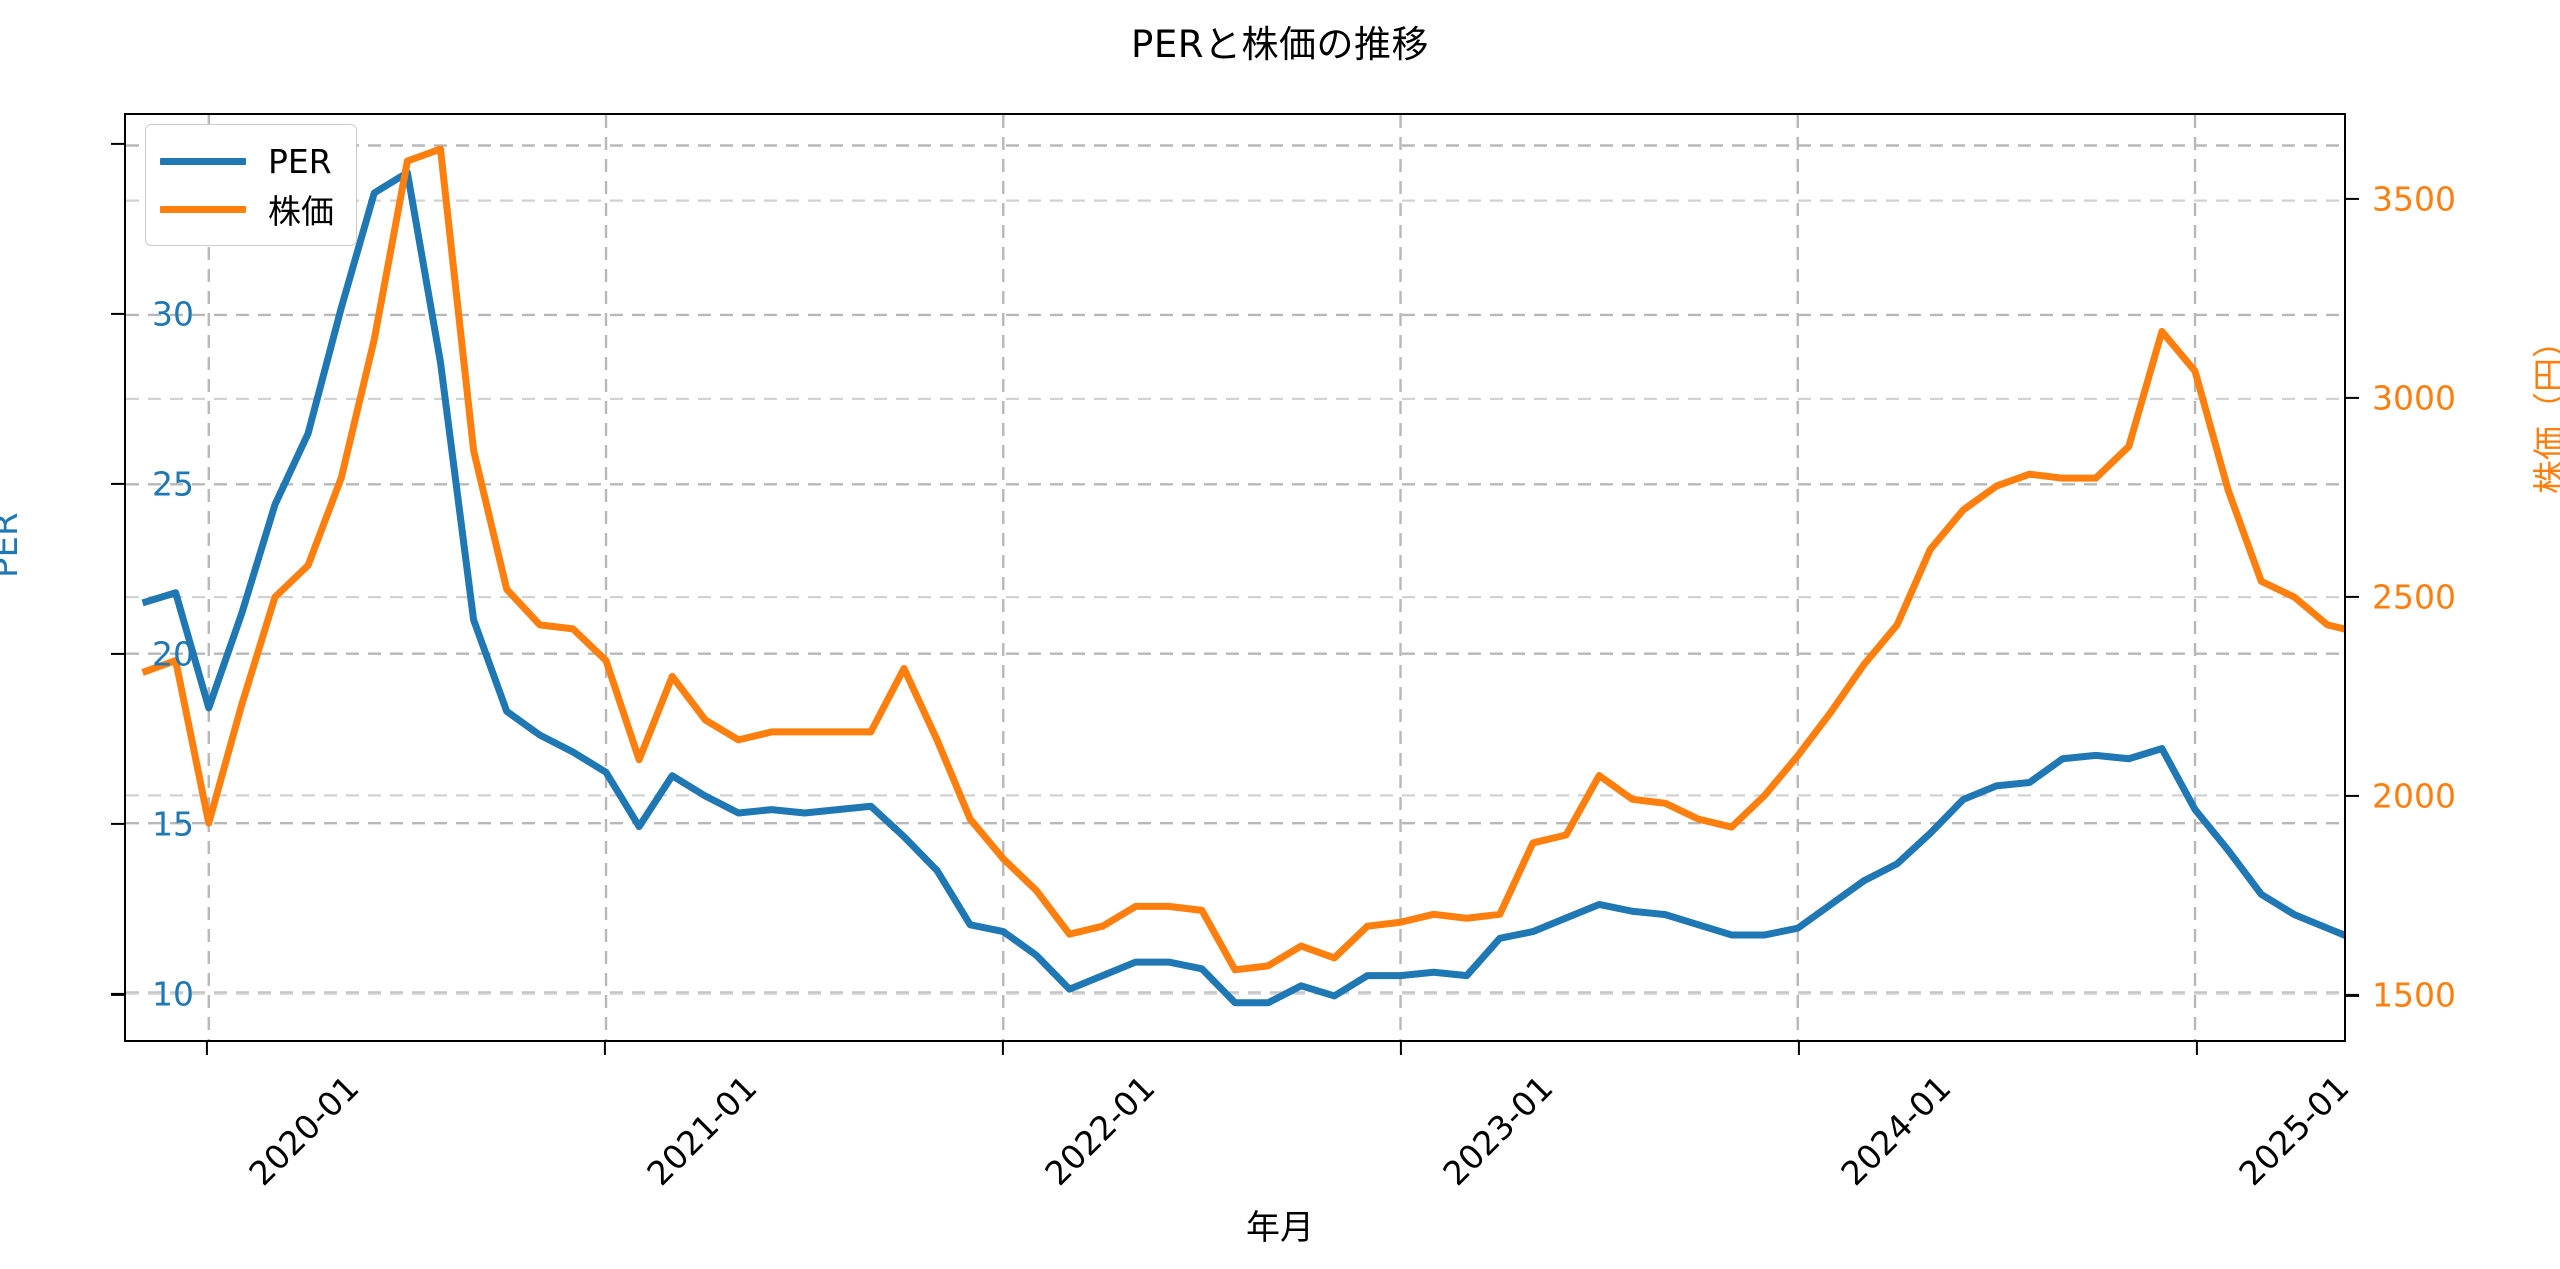 The width and height of the screenshot is (2560, 1269). Describe the element at coordinates (2414, 995) in the screenshot. I see `y-axis-right-tick-label: 1500` at that location.